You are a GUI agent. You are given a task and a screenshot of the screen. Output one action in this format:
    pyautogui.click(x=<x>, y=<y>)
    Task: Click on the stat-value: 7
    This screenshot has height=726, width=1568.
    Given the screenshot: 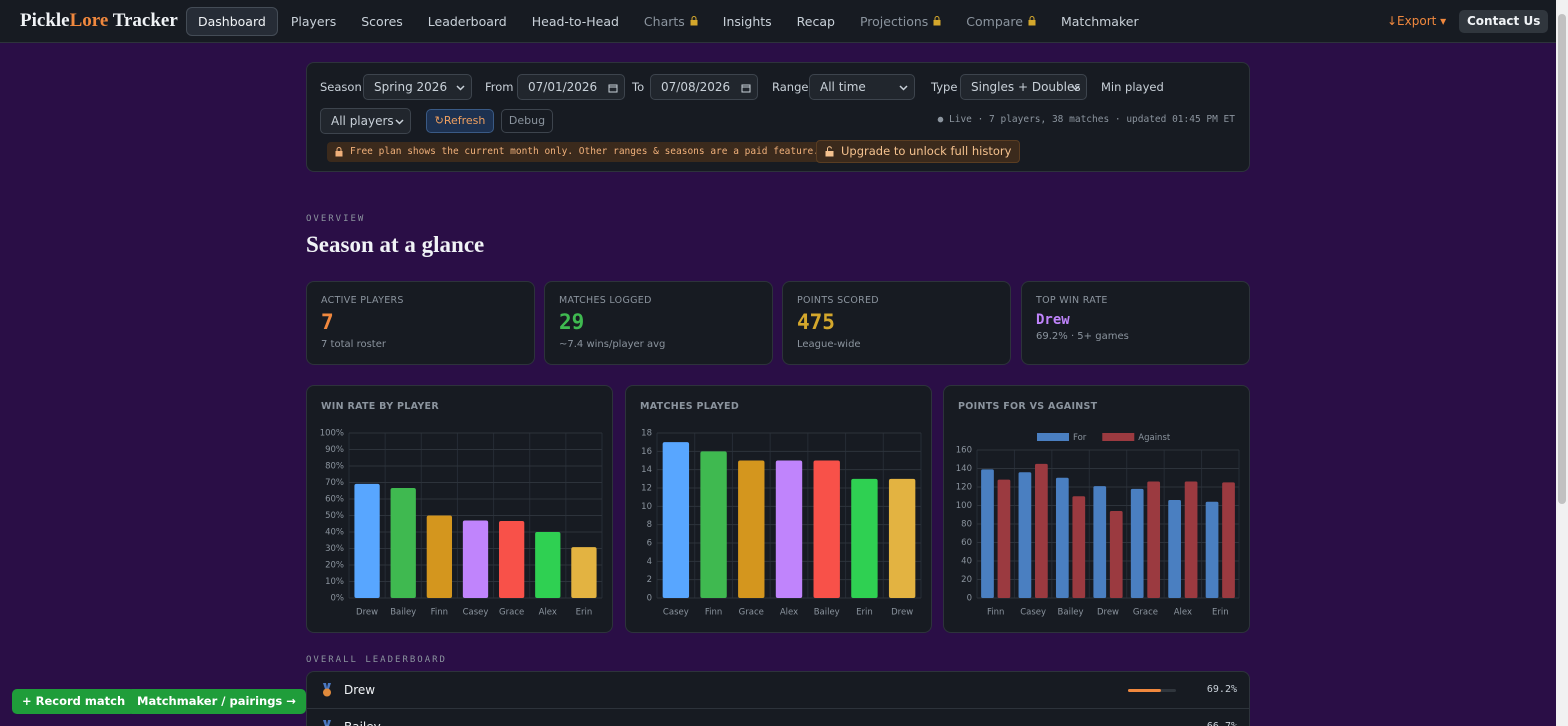 What is the action you would take?
    pyautogui.click(x=327, y=322)
    